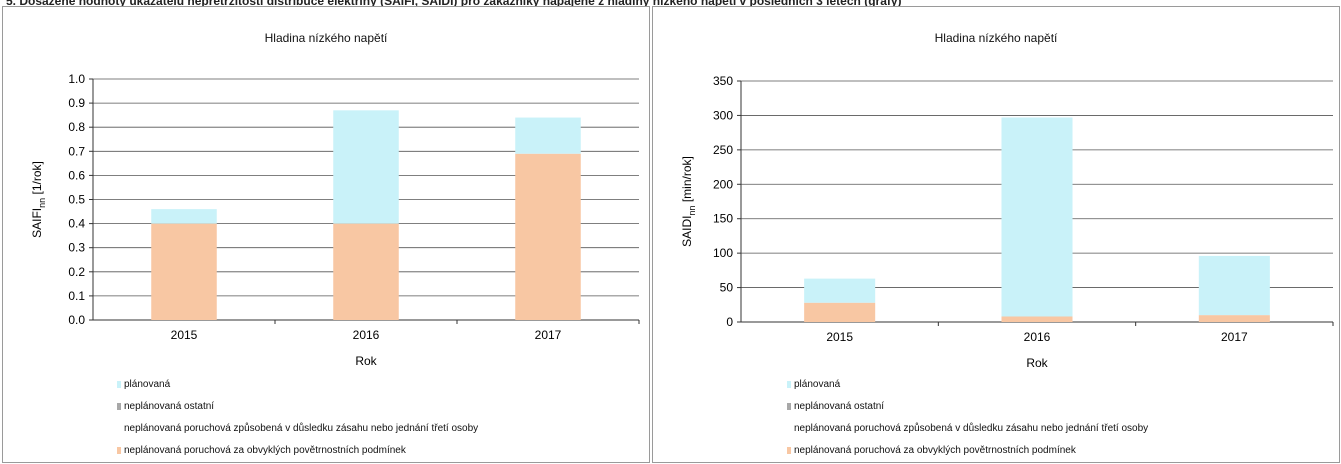  What do you see at coordinates (76, 127) in the screenshot?
I see `y-tick-label: 0.8` at bounding box center [76, 127].